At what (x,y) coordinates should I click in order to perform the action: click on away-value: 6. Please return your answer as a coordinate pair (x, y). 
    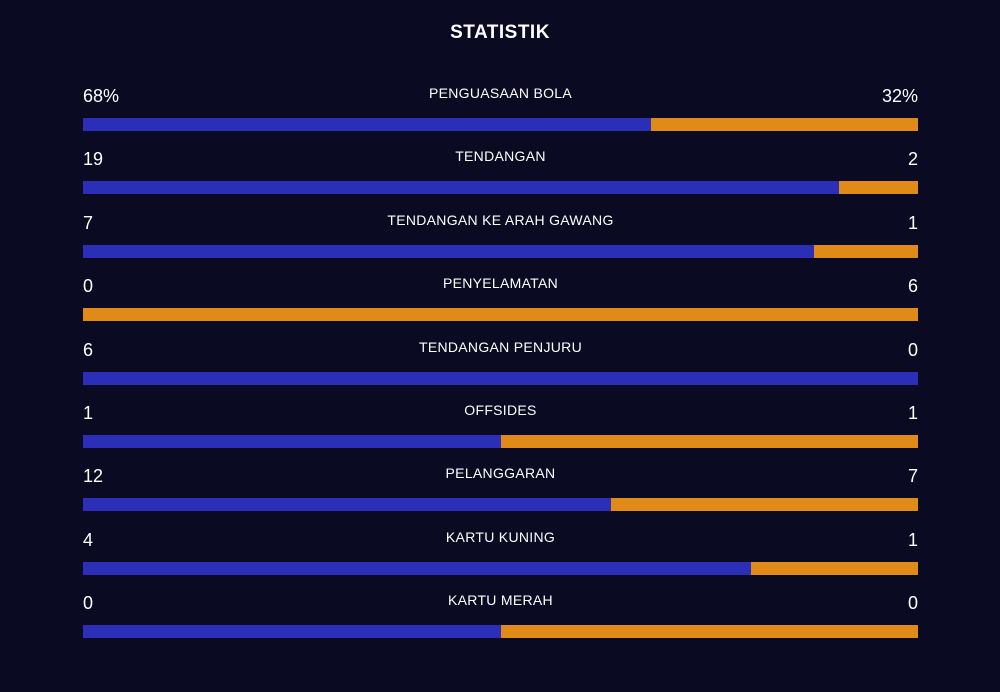
    Looking at the image, I should click on (912, 286).